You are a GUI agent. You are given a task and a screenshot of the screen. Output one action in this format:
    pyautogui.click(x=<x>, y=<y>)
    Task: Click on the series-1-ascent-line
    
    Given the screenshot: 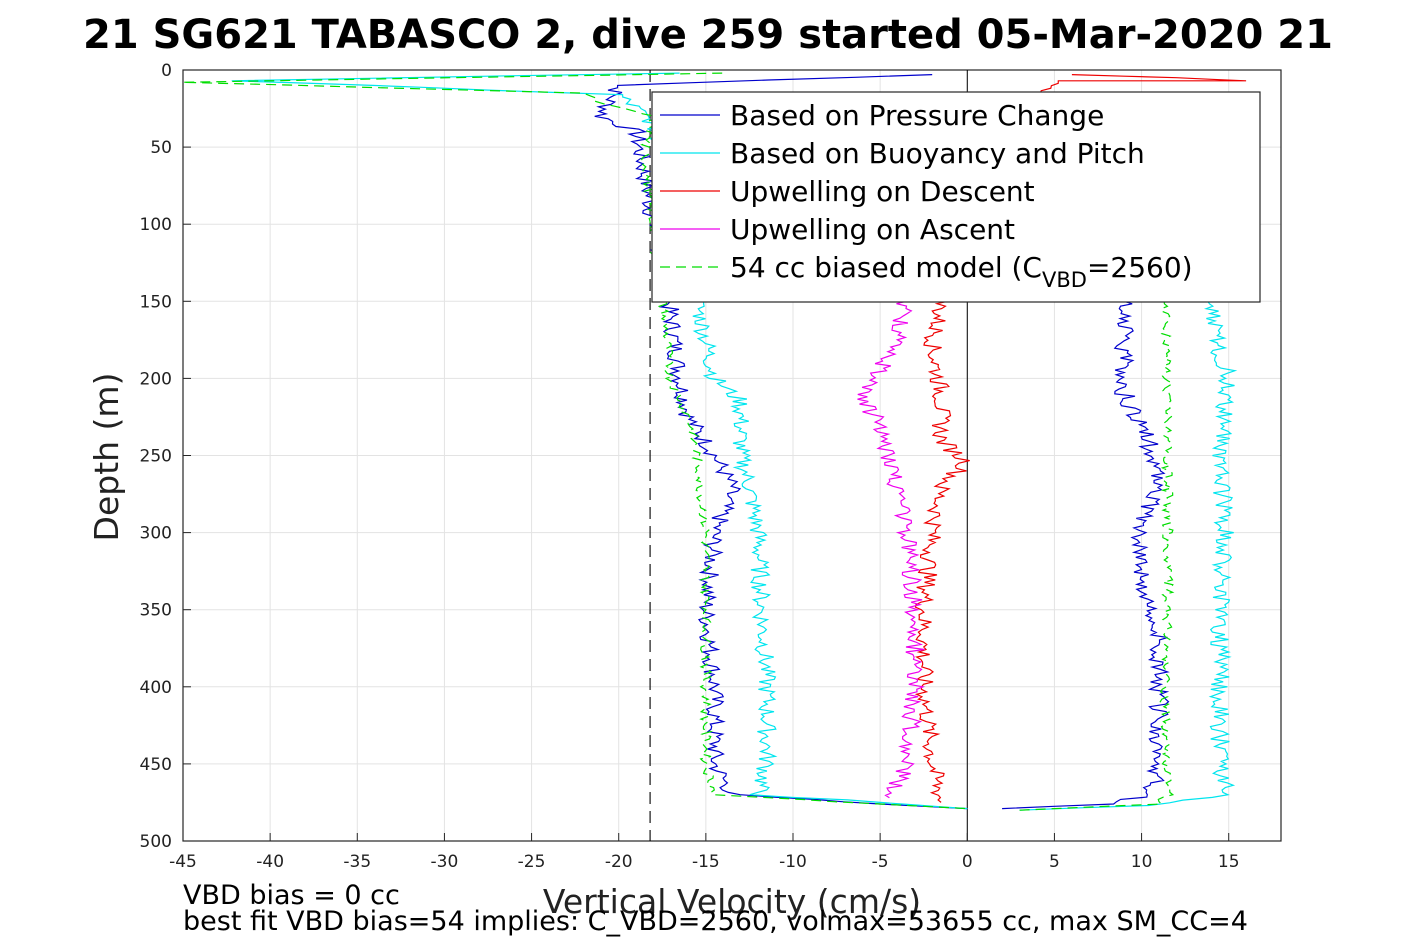 What is the action you would take?
    pyautogui.click(x=1128, y=555)
    